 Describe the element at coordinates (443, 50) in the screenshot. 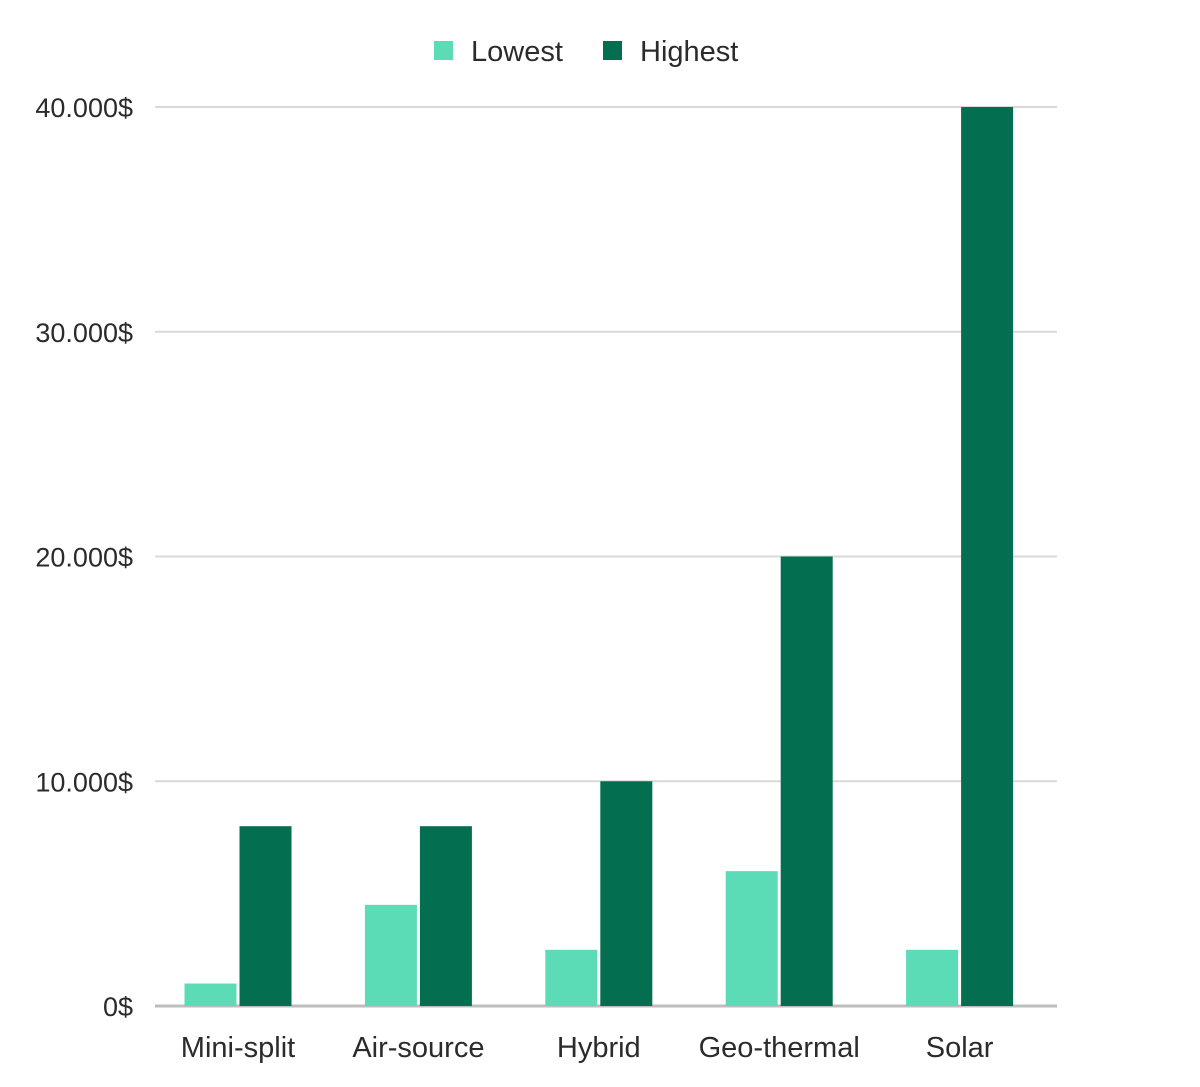

I see `legend-swatch-lowest` at that location.